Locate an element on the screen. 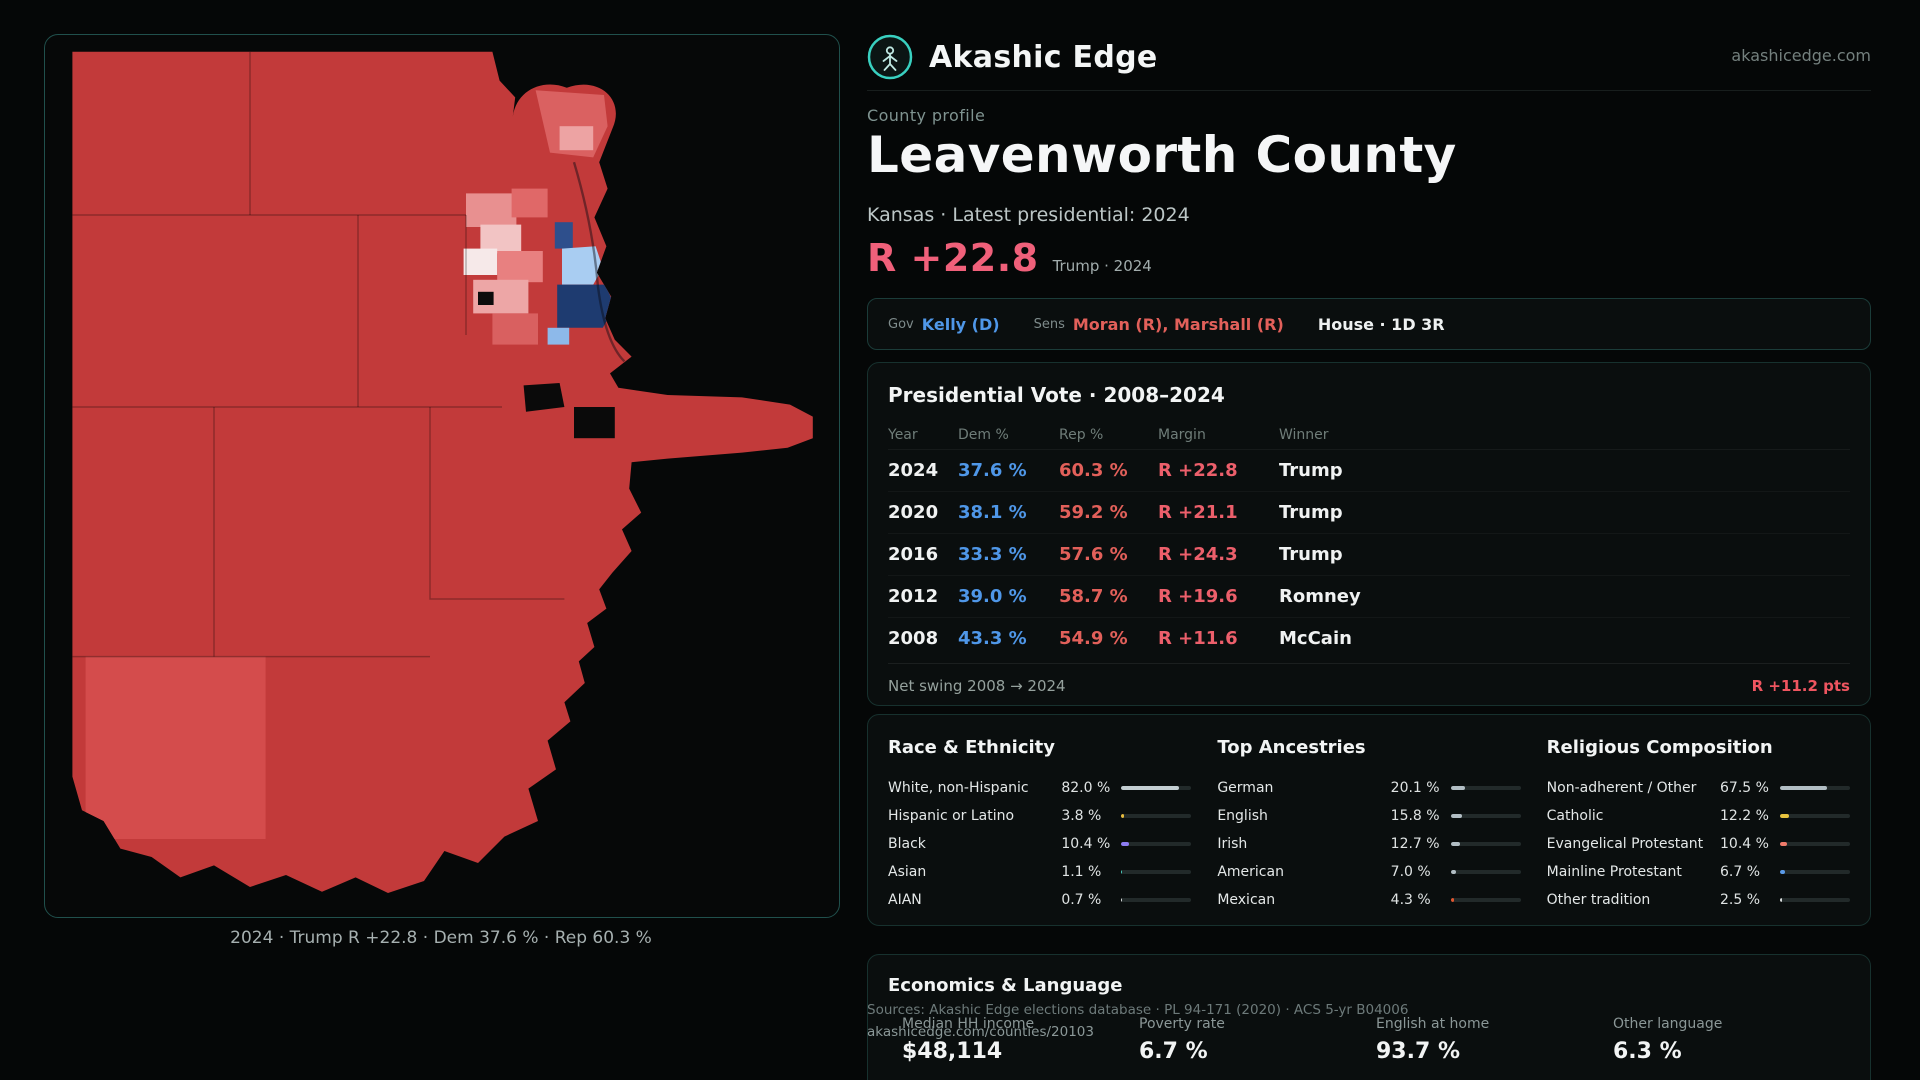  brand-url-link: akashicedge.com is located at coordinates (1801, 55).